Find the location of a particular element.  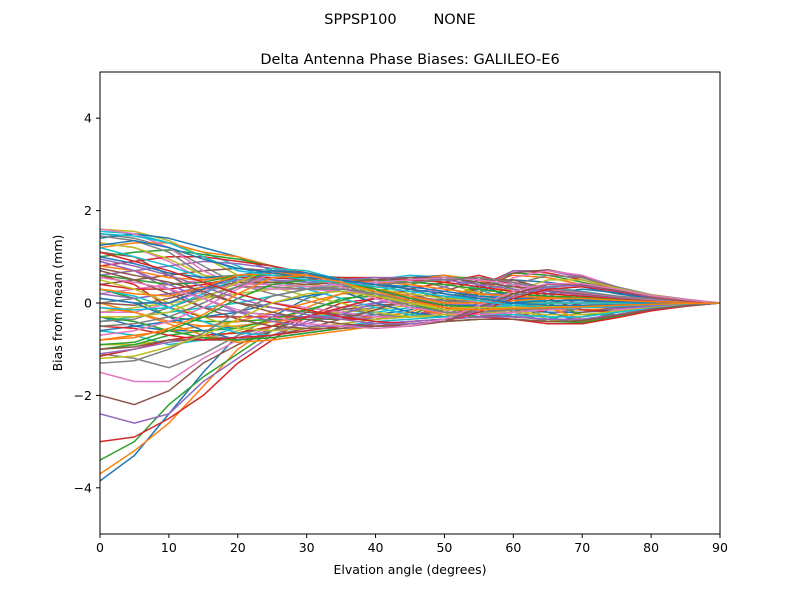

x-tick-label: 30 is located at coordinates (307, 547).